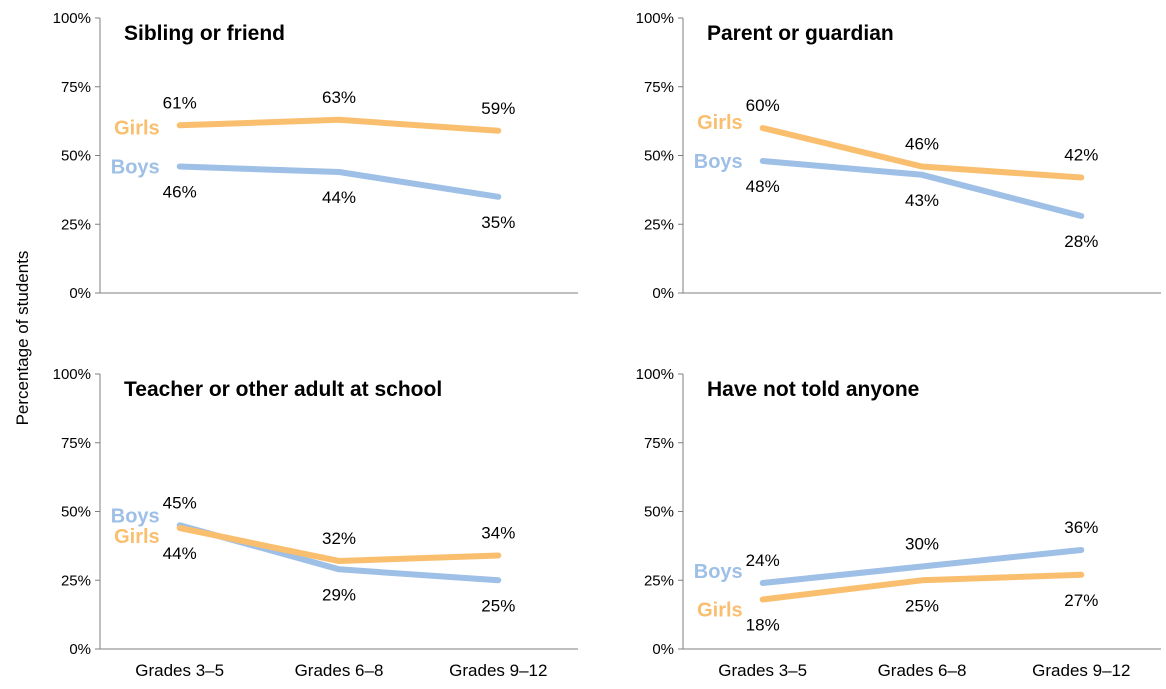  What do you see at coordinates (339, 594) in the screenshot?
I see `data-label: 29%` at bounding box center [339, 594].